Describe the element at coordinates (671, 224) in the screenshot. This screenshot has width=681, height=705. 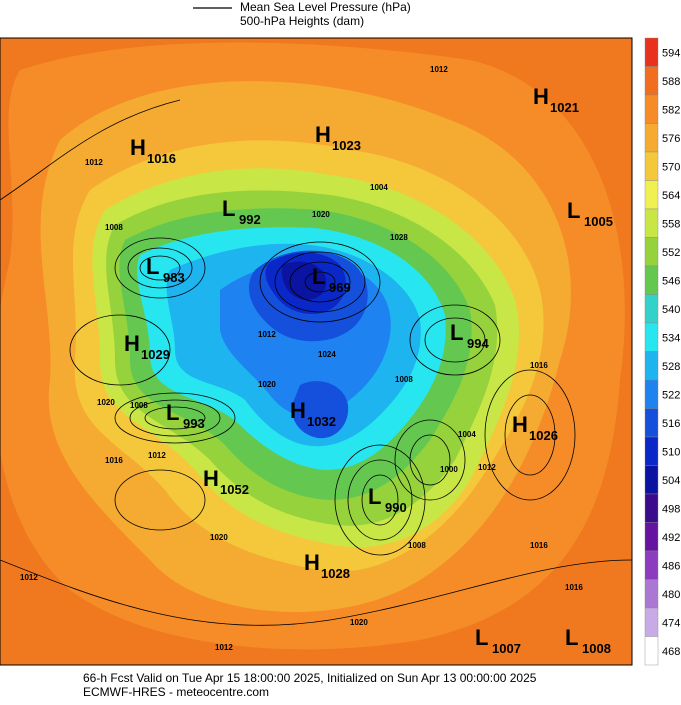
I see `colorbar-tick-label: 558` at that location.